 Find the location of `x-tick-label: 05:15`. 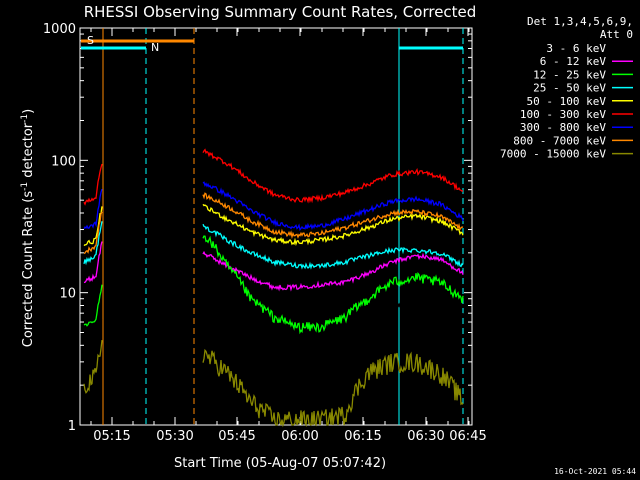

x-tick-label: 05:15 is located at coordinates (111, 436).